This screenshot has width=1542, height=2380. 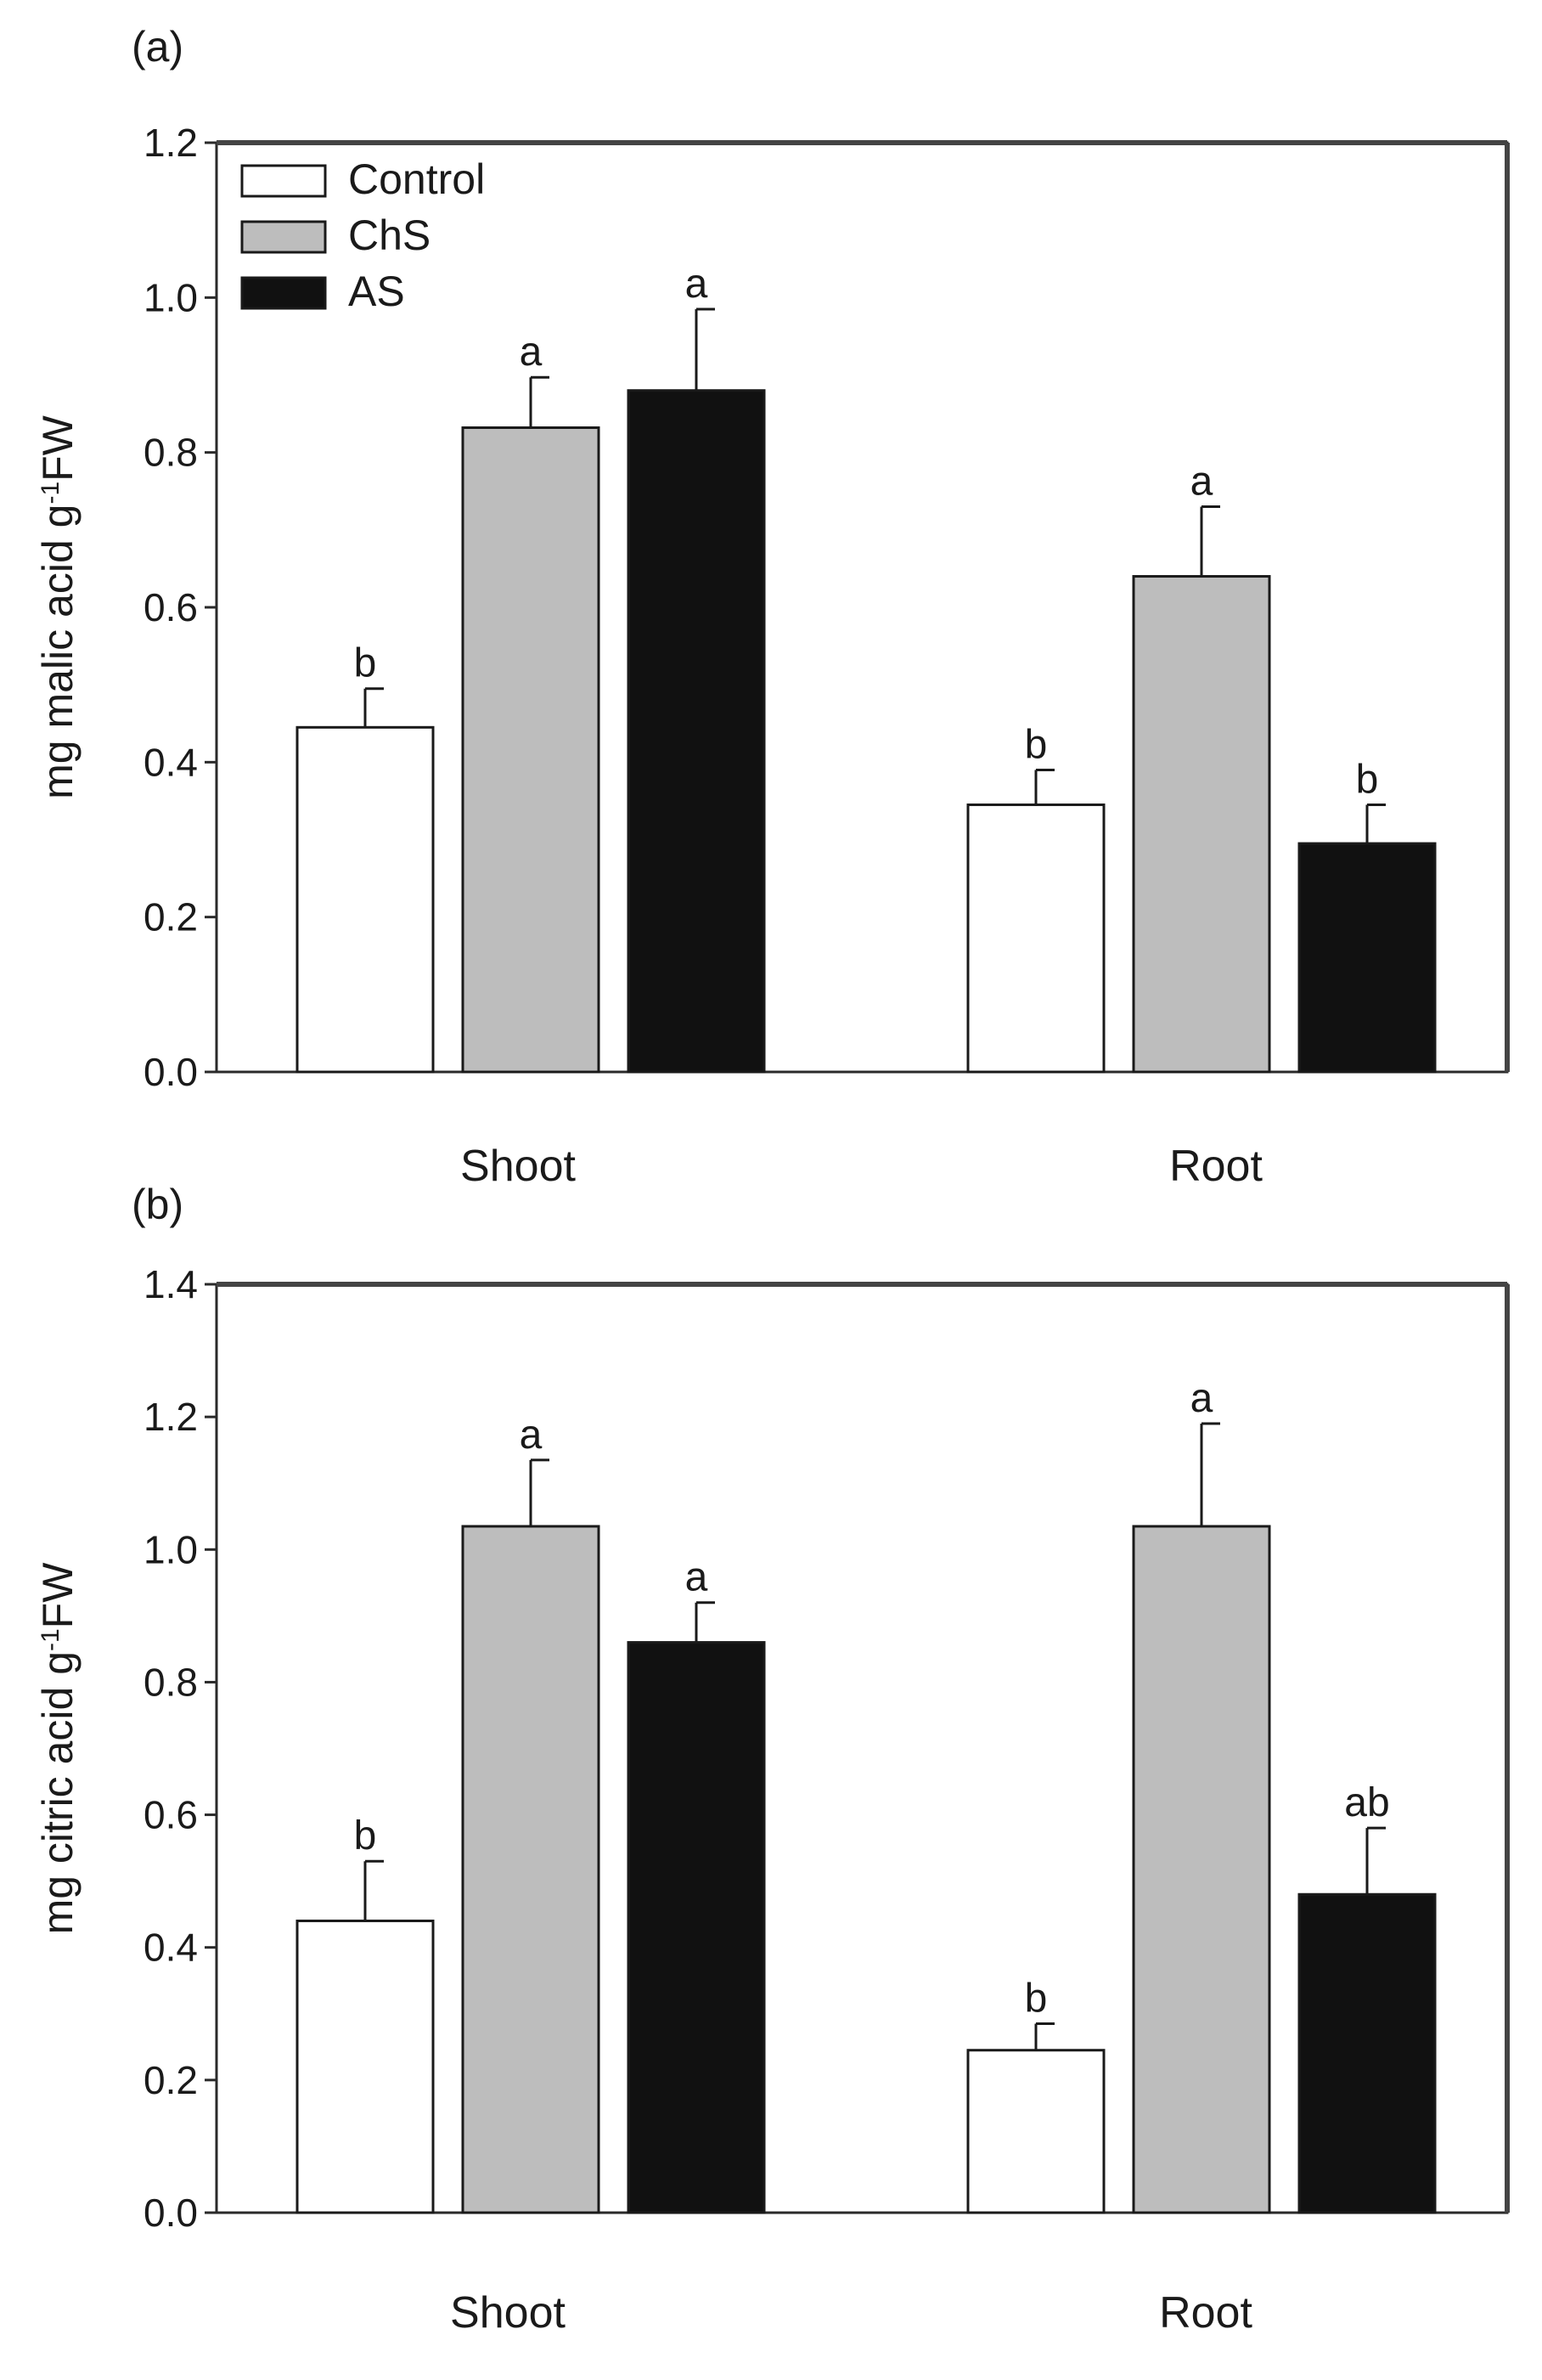 What do you see at coordinates (283, 181) in the screenshot?
I see `legend-swatch-control` at bounding box center [283, 181].